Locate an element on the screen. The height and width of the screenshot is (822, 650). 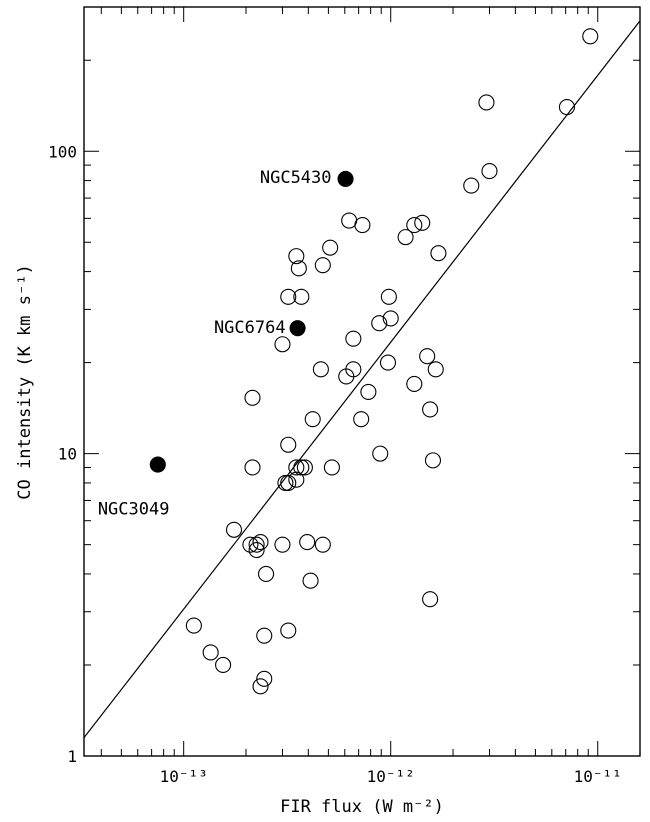
y-axis-label: CO intensity (K km s⁻¹) is located at coordinates (25, 381).